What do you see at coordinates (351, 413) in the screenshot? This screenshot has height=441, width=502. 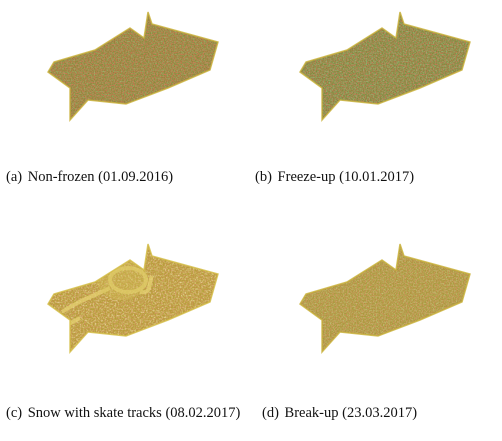 I see `caption-d-text: Break-up (23.03.2017)` at bounding box center [351, 413].